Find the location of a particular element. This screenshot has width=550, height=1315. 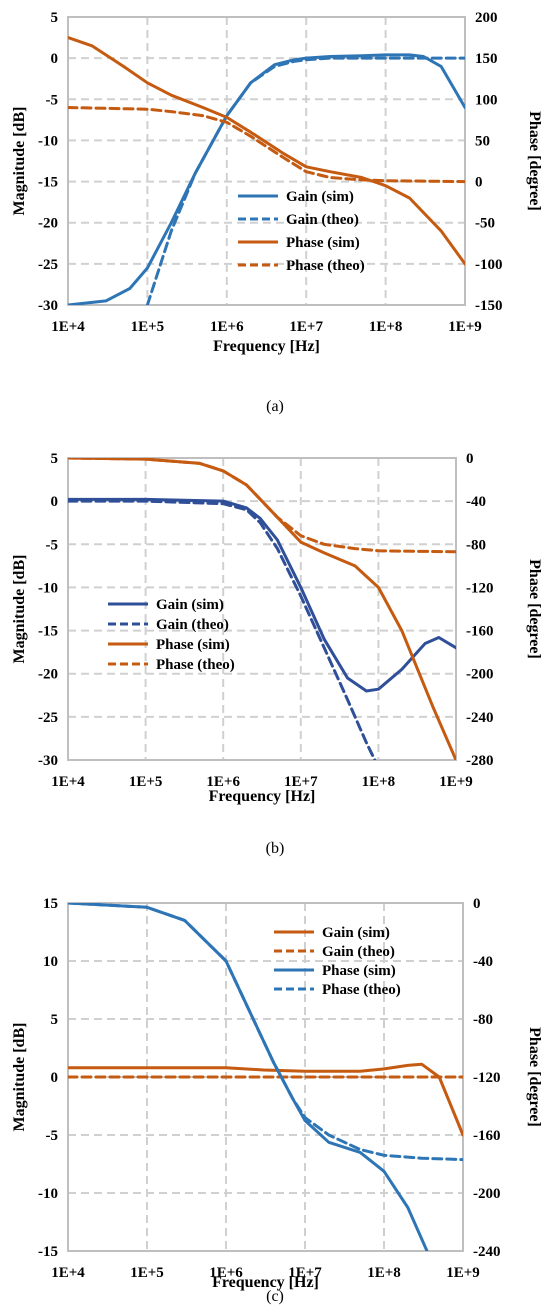

y2-tick-label: 200 is located at coordinates (486, 18).